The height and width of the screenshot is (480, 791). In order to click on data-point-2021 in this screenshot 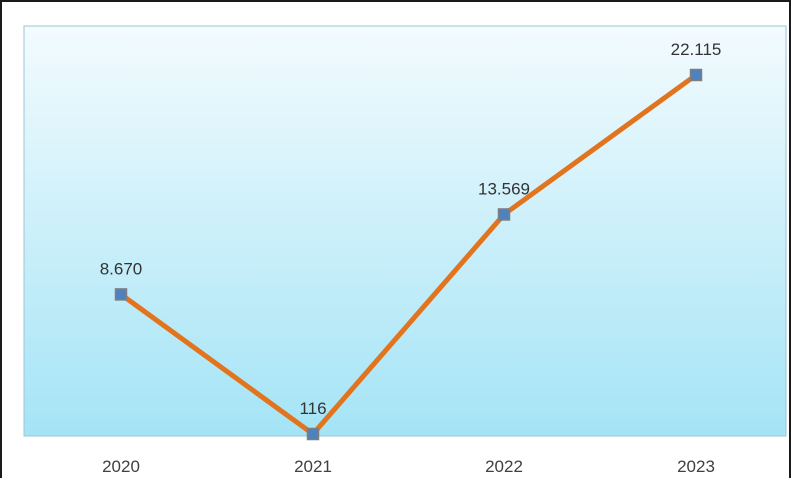, I will do `click(313, 434)`.